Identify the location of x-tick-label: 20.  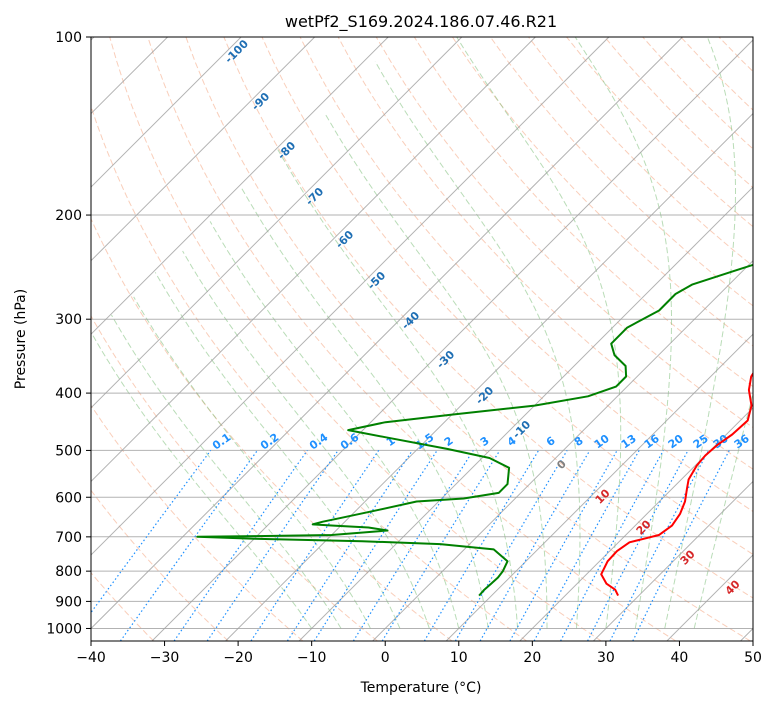
(532, 658).